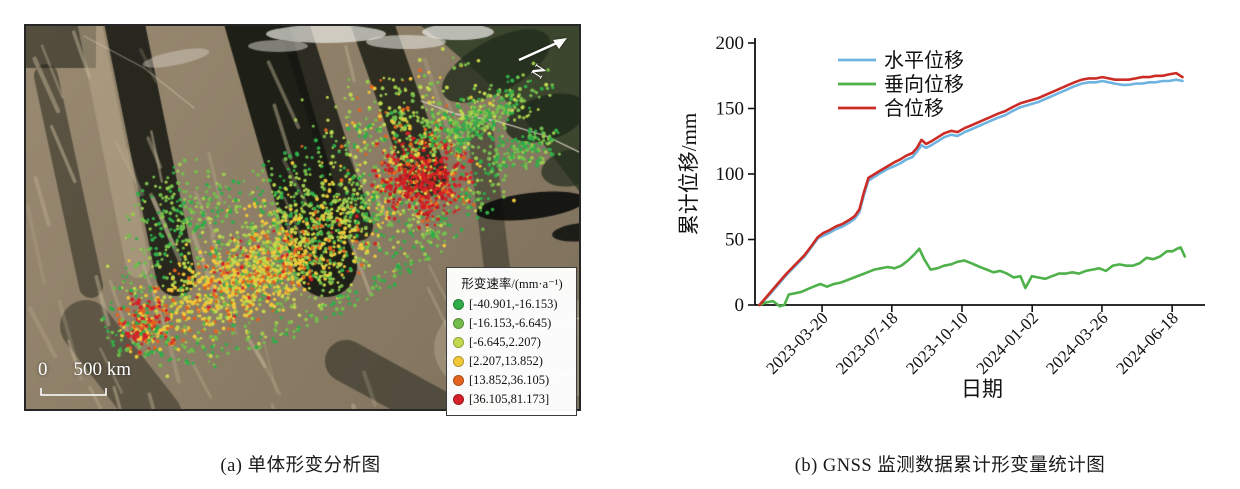 Image resolution: width=1240 pixels, height=489 pixels. Describe the element at coordinates (43, 369) in the screenshot. I see `scale-zero-label: 0` at that location.